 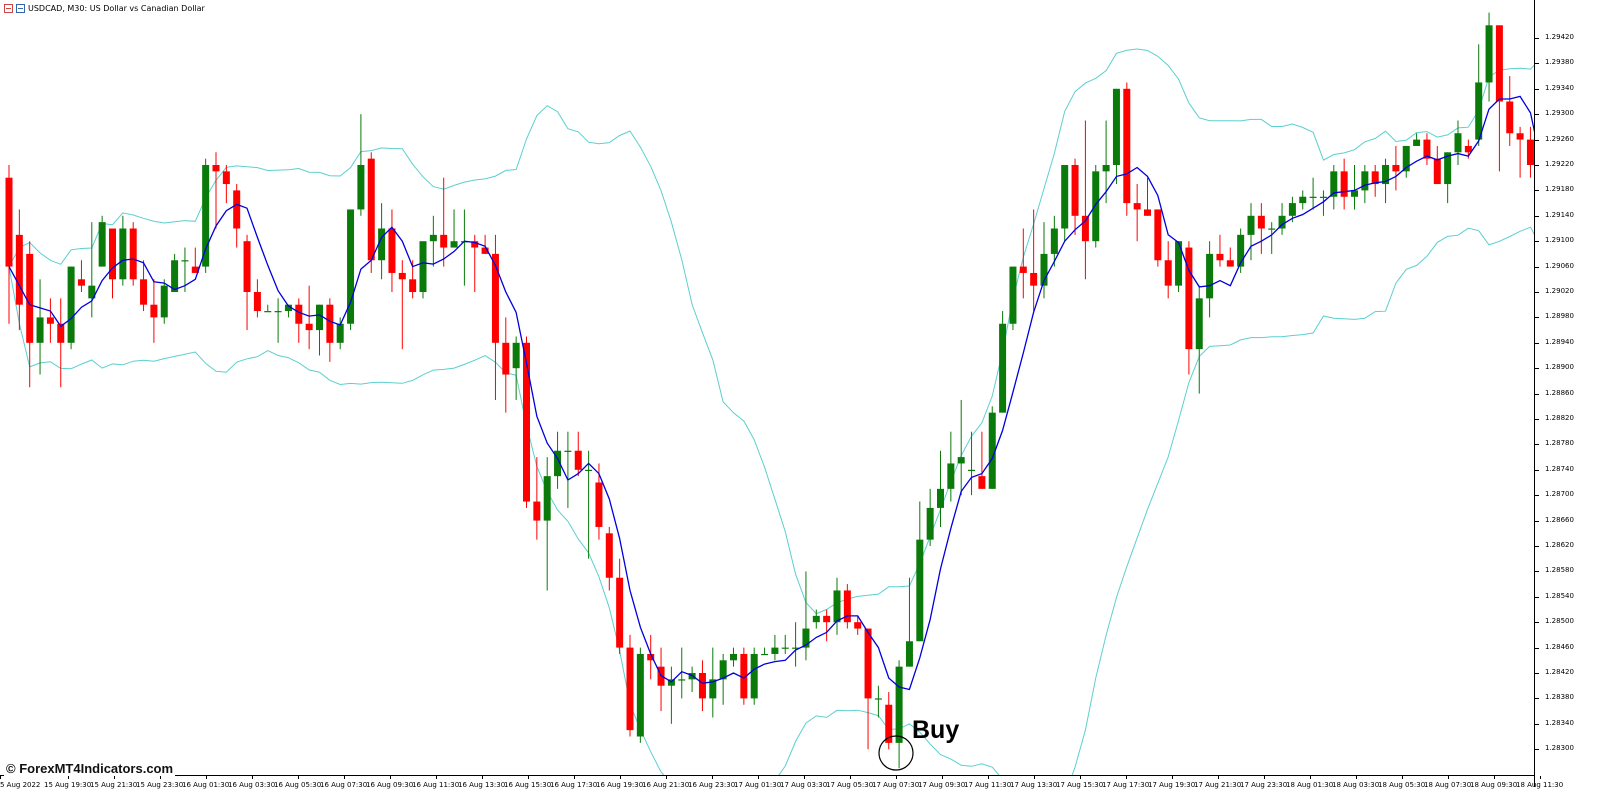 What do you see at coordinates (850, 785) in the screenshot?
I see `time-tick-label: 17 Aug 05:30` at bounding box center [850, 785].